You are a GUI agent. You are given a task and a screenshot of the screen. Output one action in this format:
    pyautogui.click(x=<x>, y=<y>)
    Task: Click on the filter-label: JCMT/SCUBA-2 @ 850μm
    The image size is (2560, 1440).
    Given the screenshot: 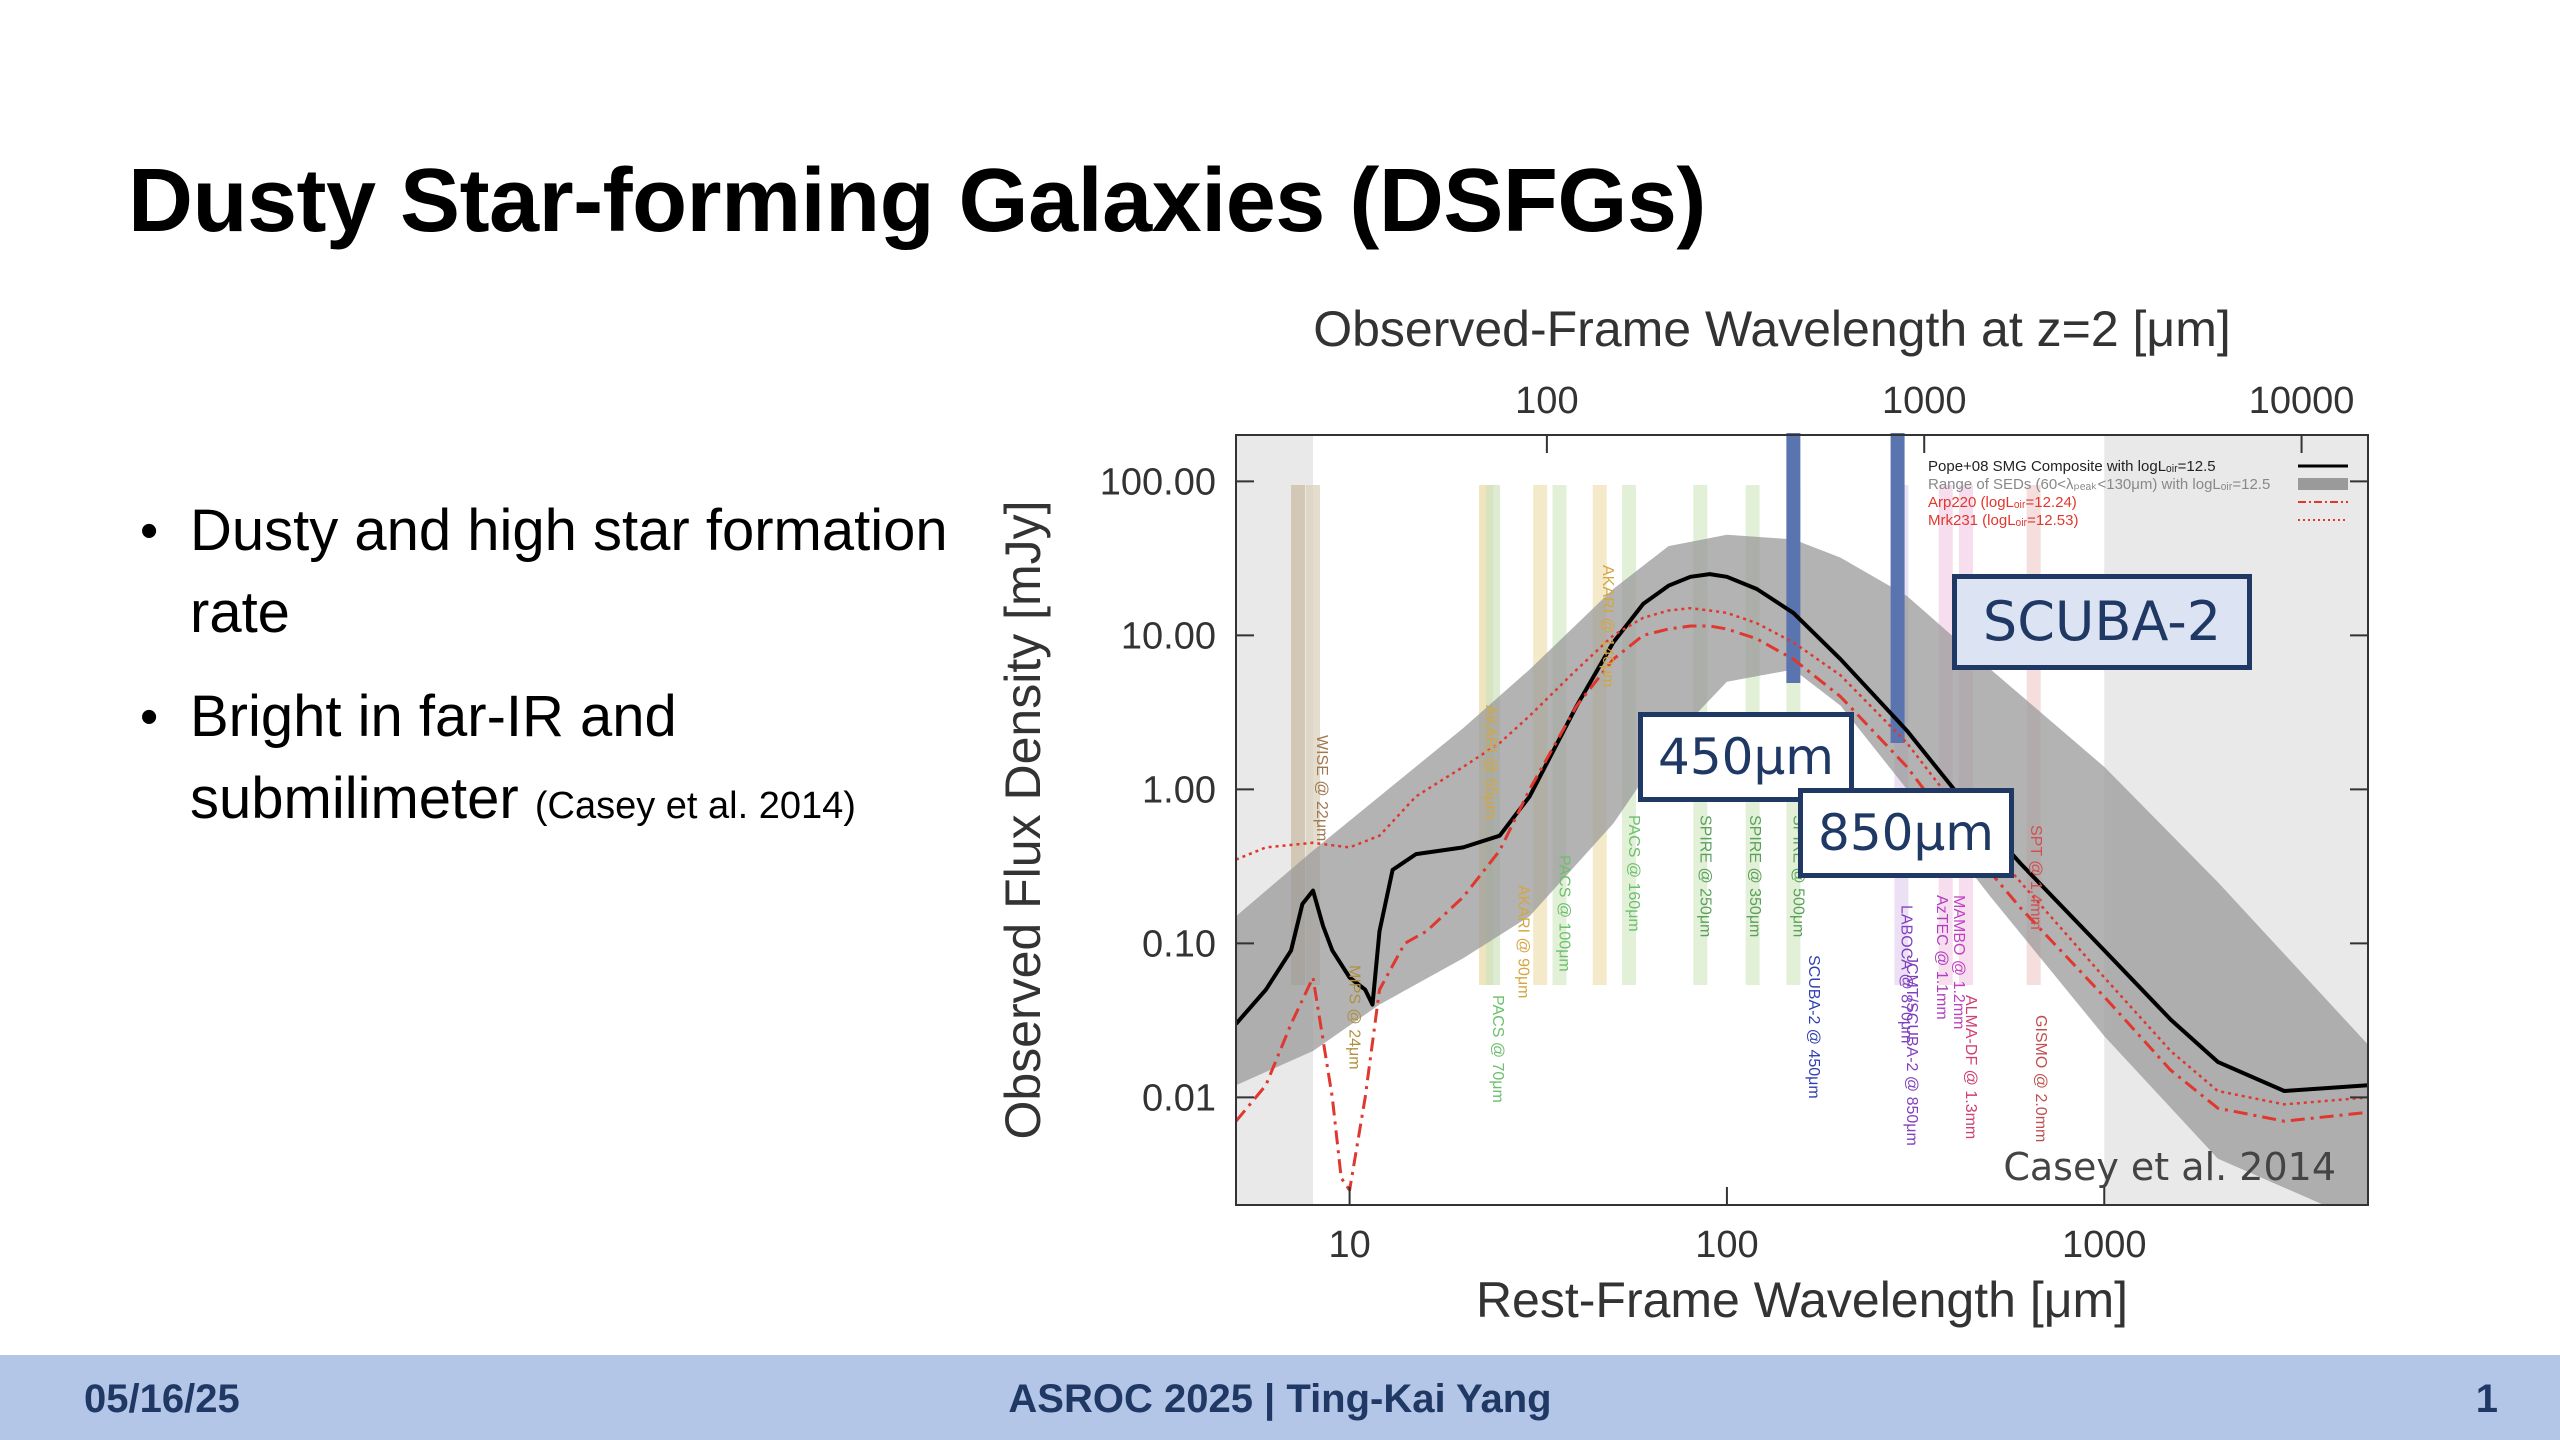 What is the action you would take?
    pyautogui.click(x=1911, y=1050)
    